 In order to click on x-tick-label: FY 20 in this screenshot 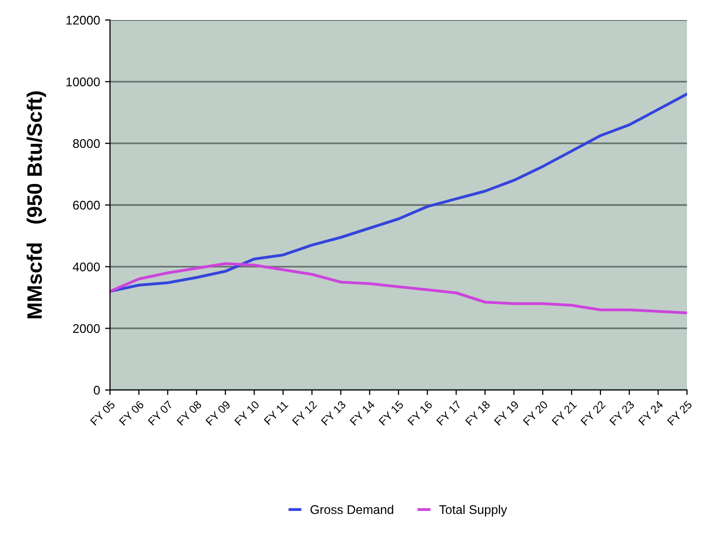, I will do `click(535, 413)`.